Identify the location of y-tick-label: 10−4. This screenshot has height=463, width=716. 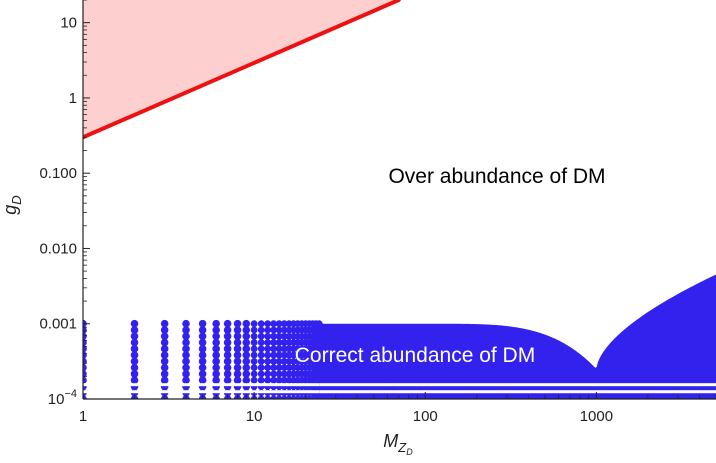
(62, 398).